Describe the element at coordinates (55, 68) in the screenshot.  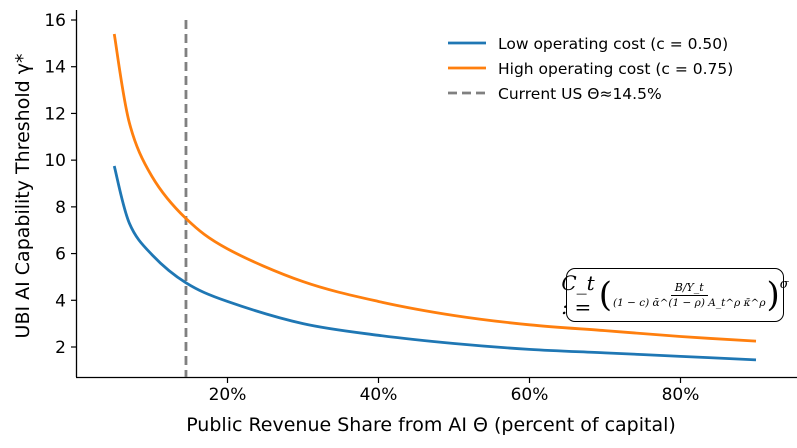
I see `y-tick-label: 14` at that location.